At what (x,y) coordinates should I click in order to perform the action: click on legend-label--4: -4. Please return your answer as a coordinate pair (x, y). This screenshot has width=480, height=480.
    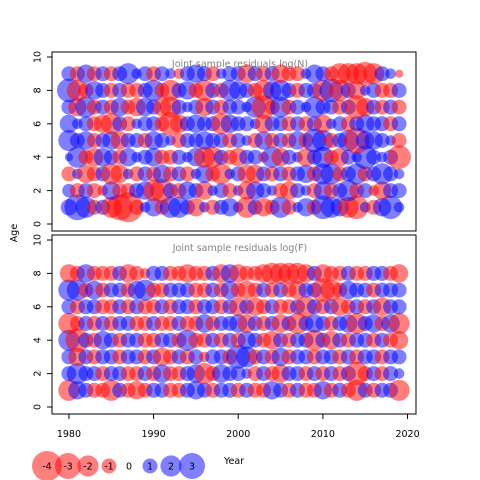
    Looking at the image, I should click on (46, 467).